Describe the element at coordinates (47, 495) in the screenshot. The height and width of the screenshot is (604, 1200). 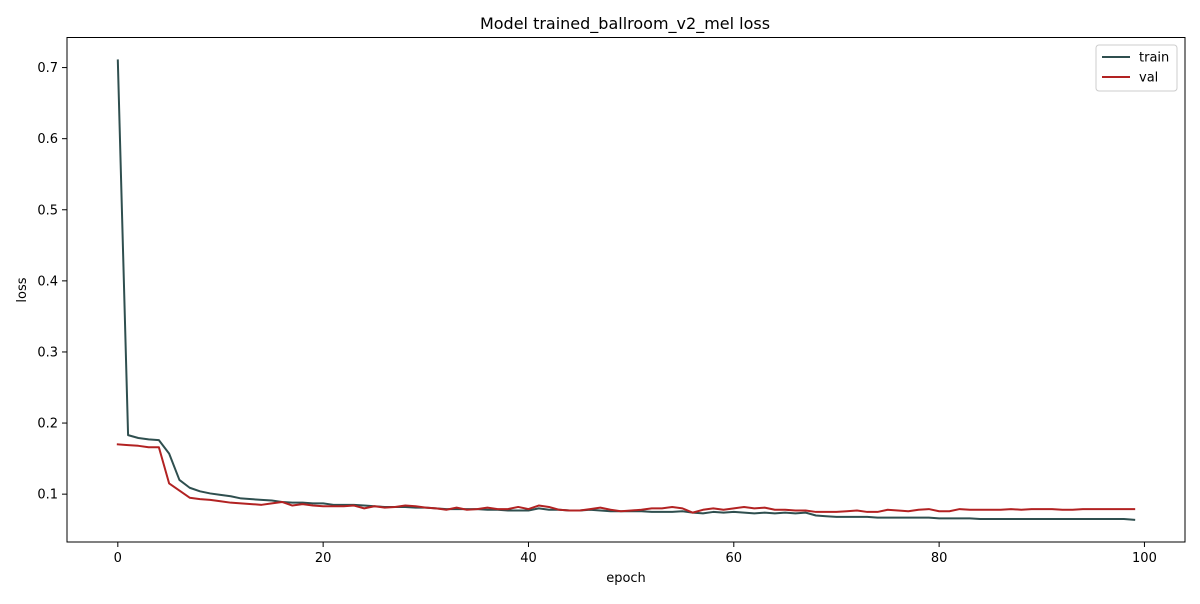
I see `y-tick-label: 0.1` at that location.